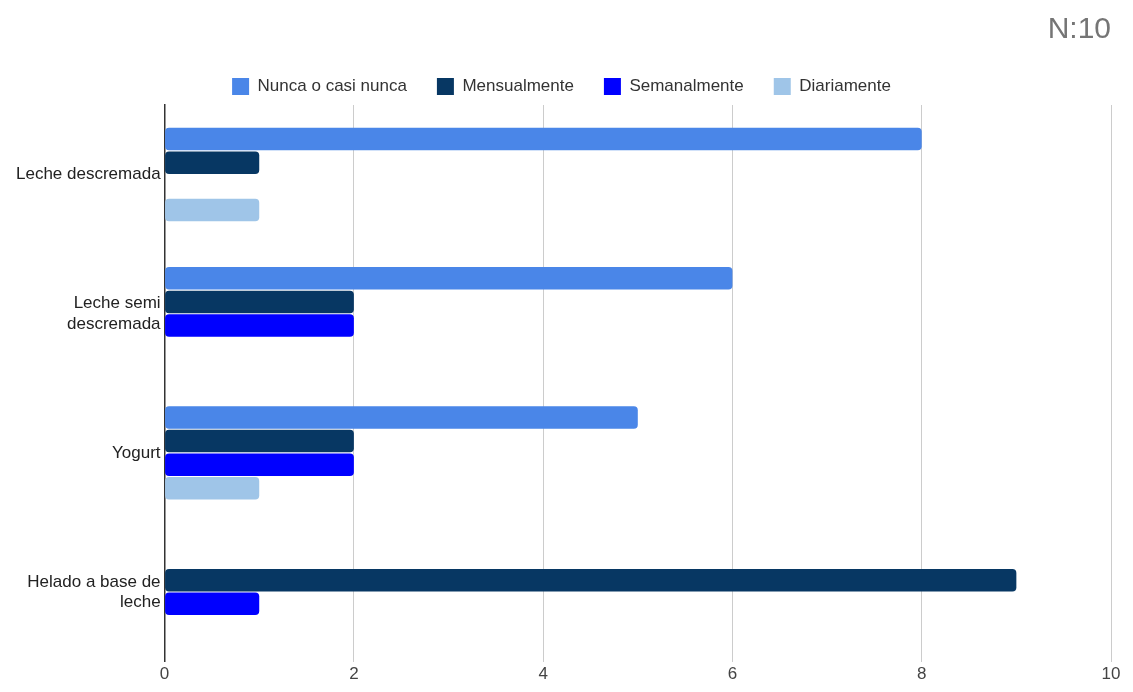  I want to click on legend-label: Diariamente, so click(845, 86).